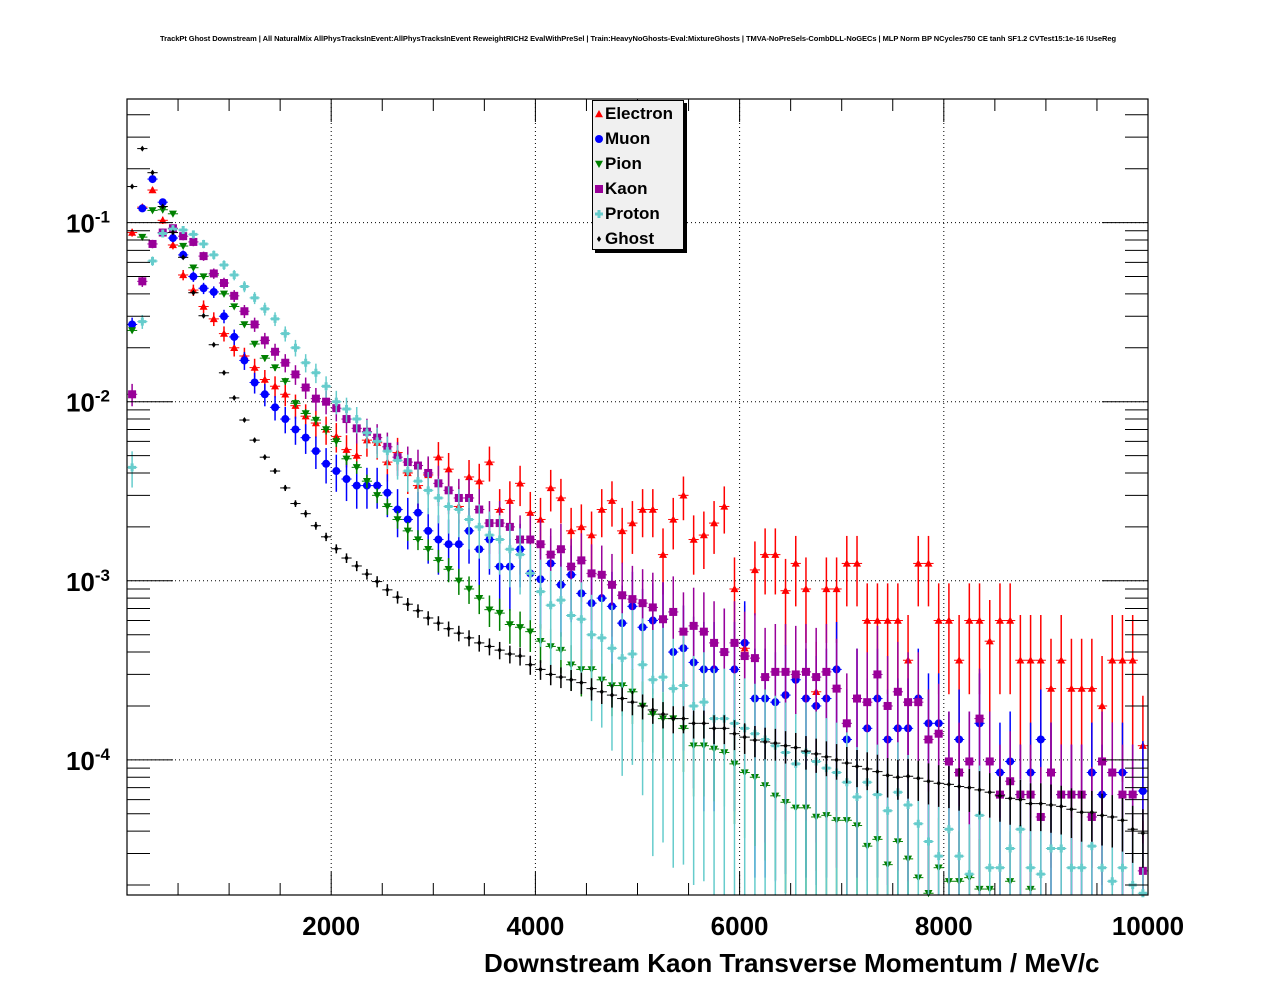 This screenshot has height=996, width=1276. I want to click on legend-label: Ghost, so click(630, 238).